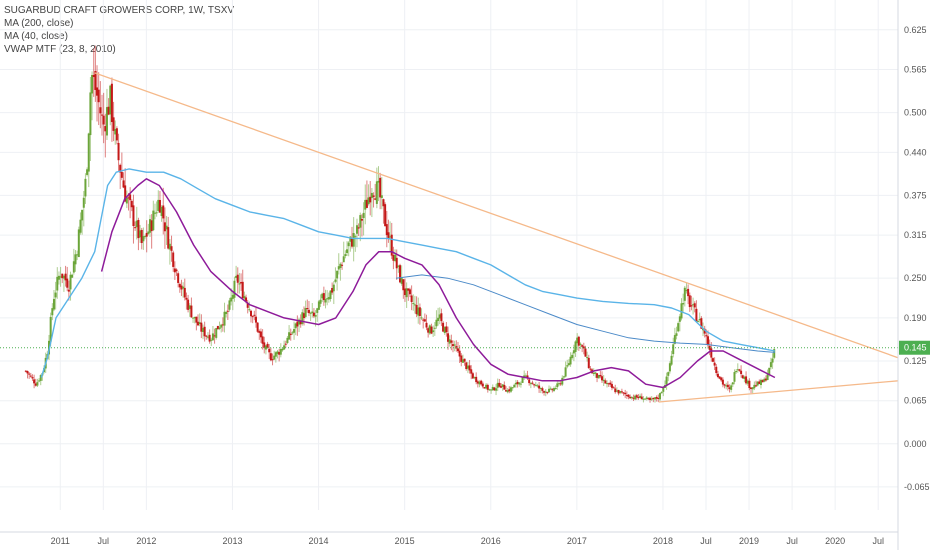 The image size is (932, 550). What do you see at coordinates (36, 36) in the screenshot?
I see `legend-ma40: MA (40, close)` at bounding box center [36, 36].